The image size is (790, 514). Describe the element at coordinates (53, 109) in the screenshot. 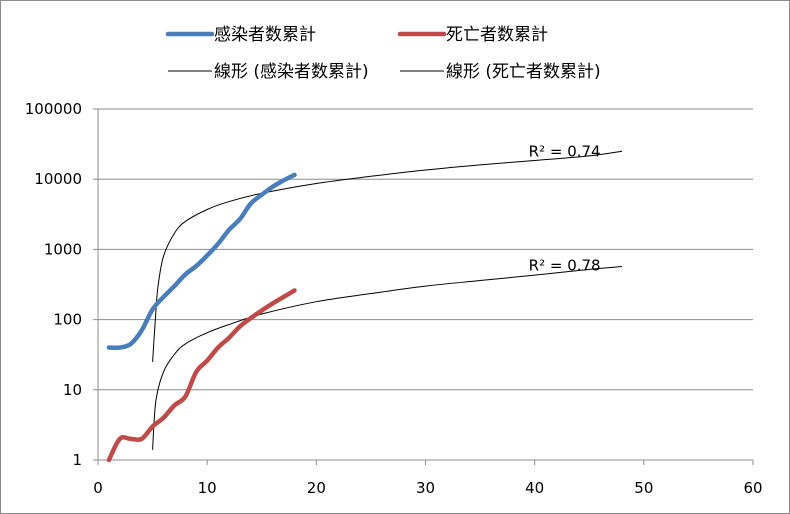

I see `y-tick-label: 100000` at that location.